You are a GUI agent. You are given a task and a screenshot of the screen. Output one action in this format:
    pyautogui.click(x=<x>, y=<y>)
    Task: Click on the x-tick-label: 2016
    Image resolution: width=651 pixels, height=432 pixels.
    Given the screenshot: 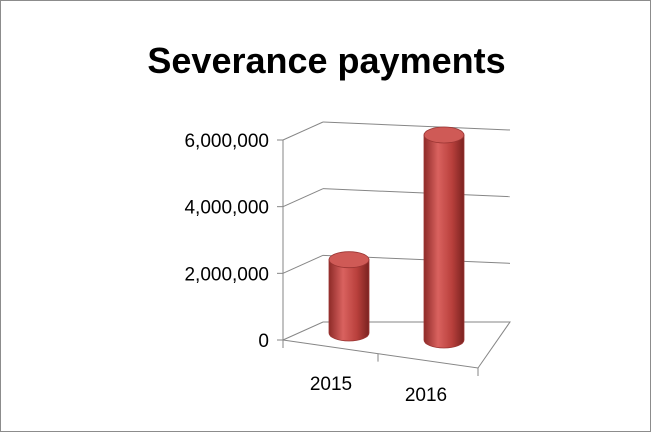 What is the action you would take?
    pyautogui.click(x=426, y=395)
    